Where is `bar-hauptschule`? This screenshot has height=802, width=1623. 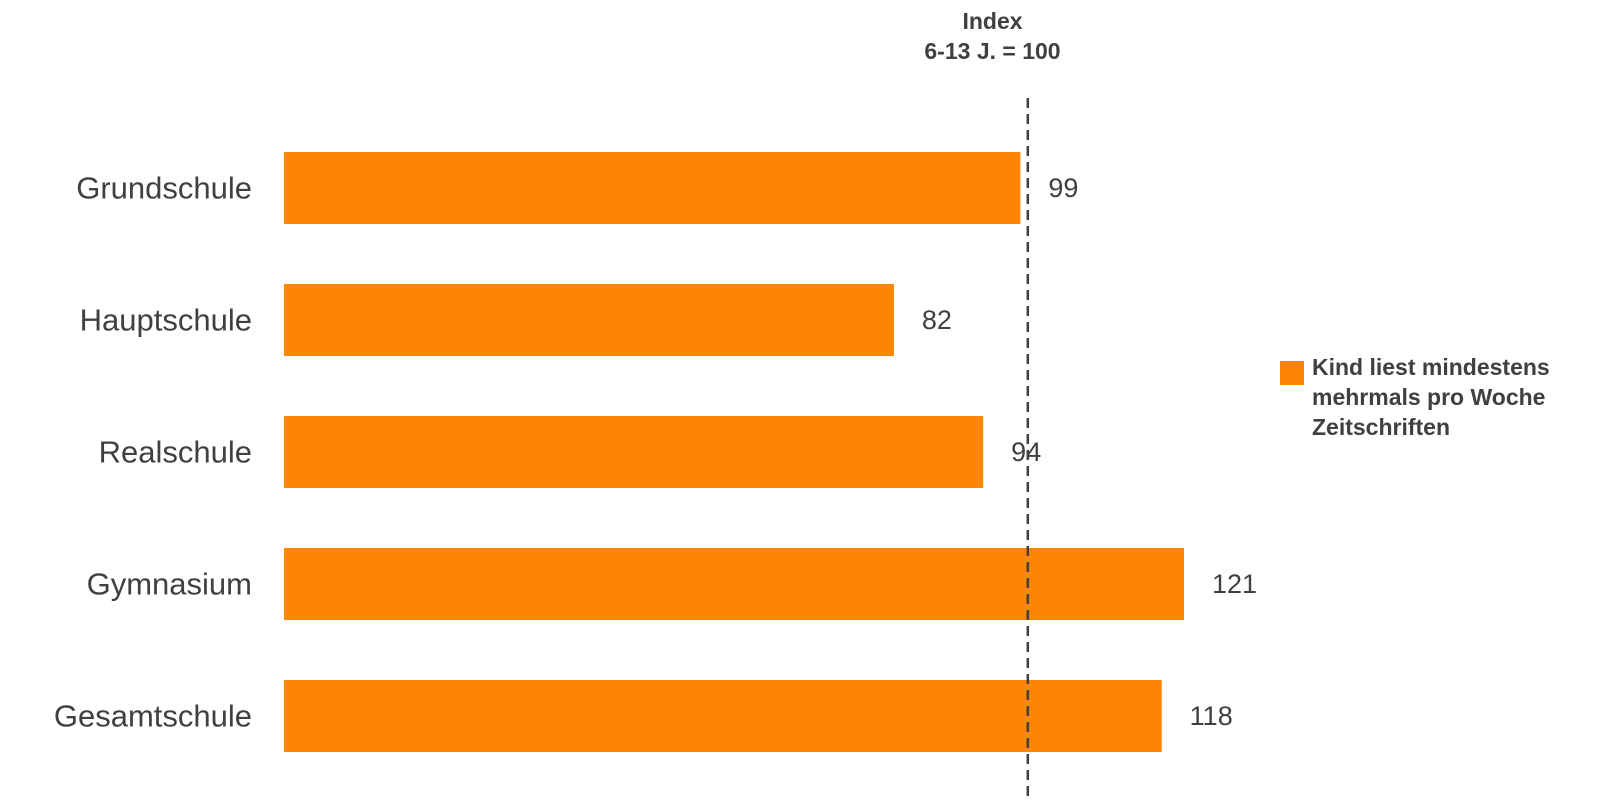
bar-hauptschule is located at coordinates (589, 320).